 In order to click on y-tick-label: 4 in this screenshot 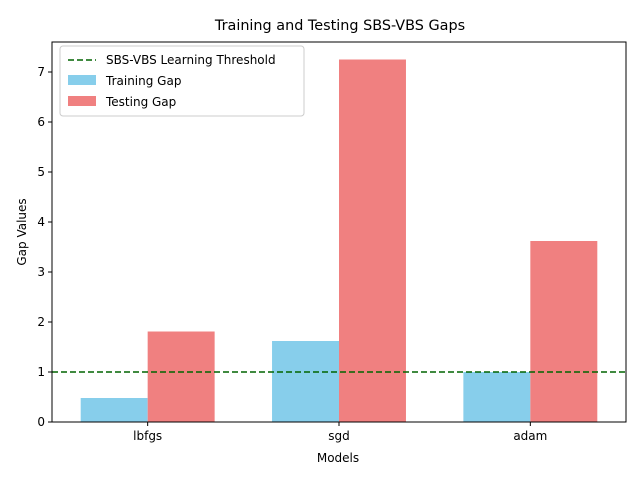, I will do `click(41, 222)`.